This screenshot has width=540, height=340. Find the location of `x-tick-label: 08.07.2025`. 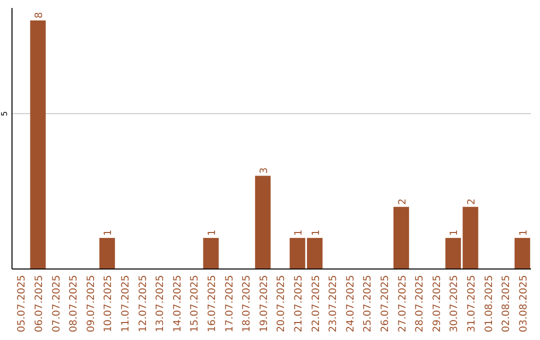

x-tick-label: 08.07.2025 is located at coordinates (74, 303).